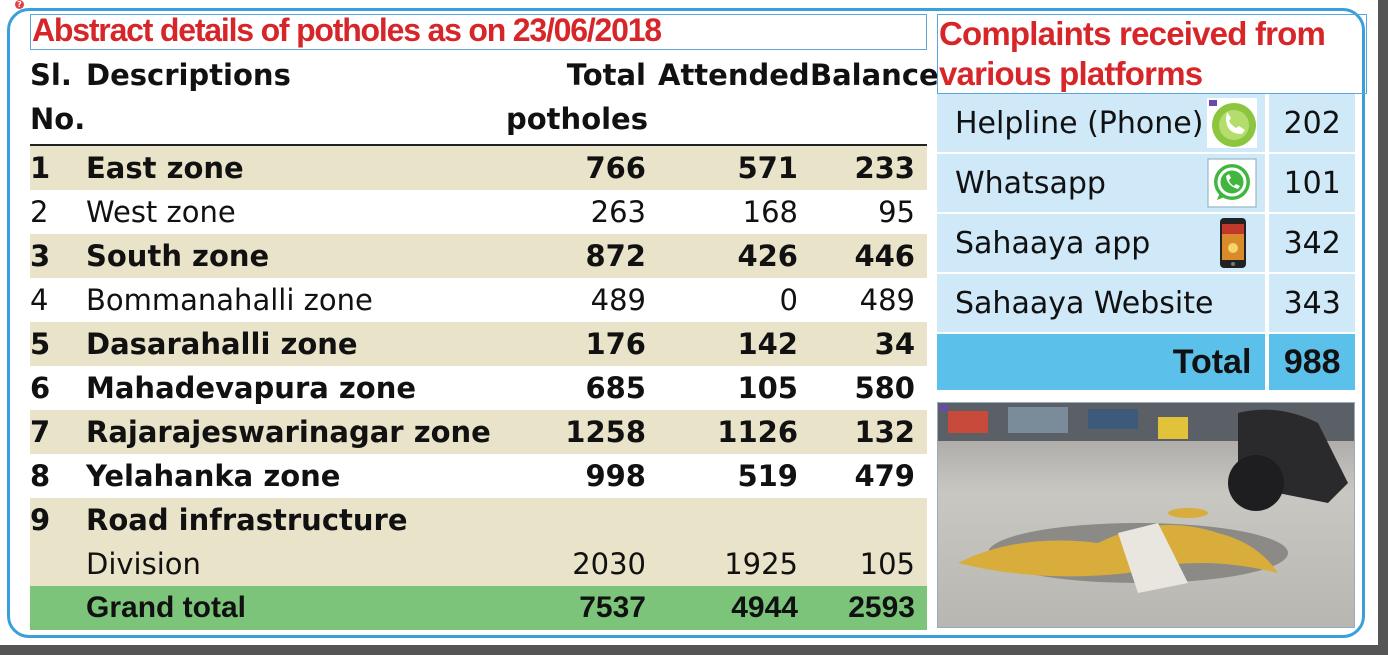 The image size is (1388, 655). What do you see at coordinates (734, 167) in the screenshot?
I see `cell-attended: 571` at bounding box center [734, 167].